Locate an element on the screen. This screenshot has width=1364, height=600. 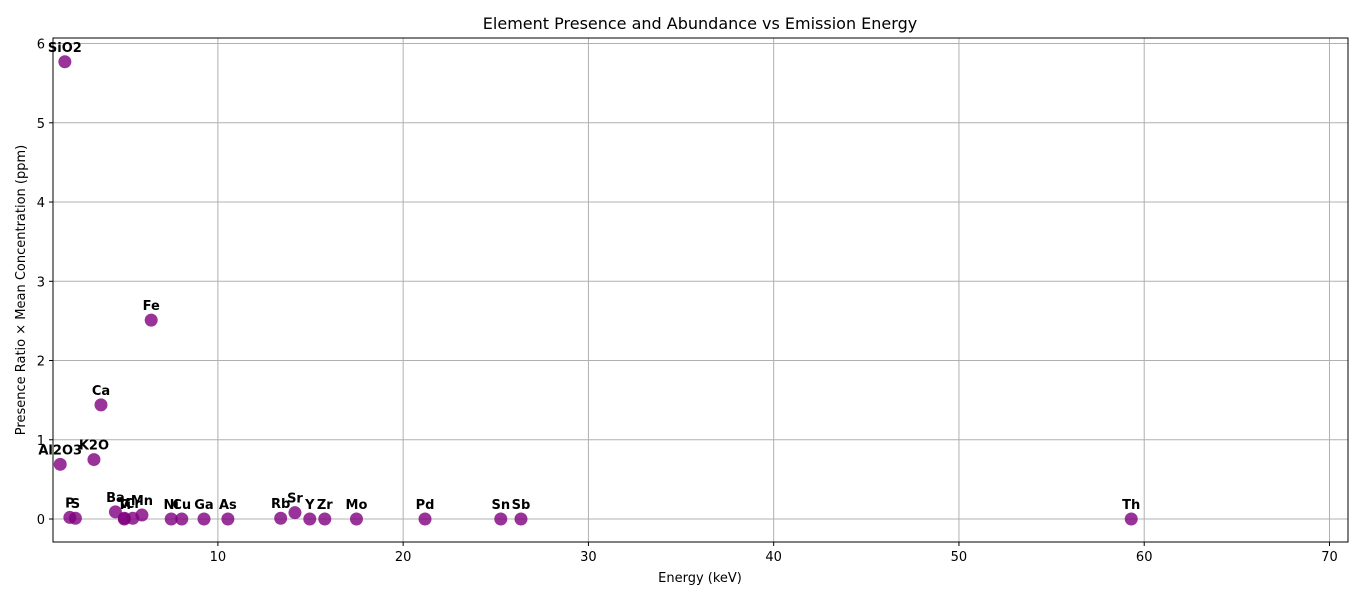
point-label: Al2O3 is located at coordinates (60, 450).